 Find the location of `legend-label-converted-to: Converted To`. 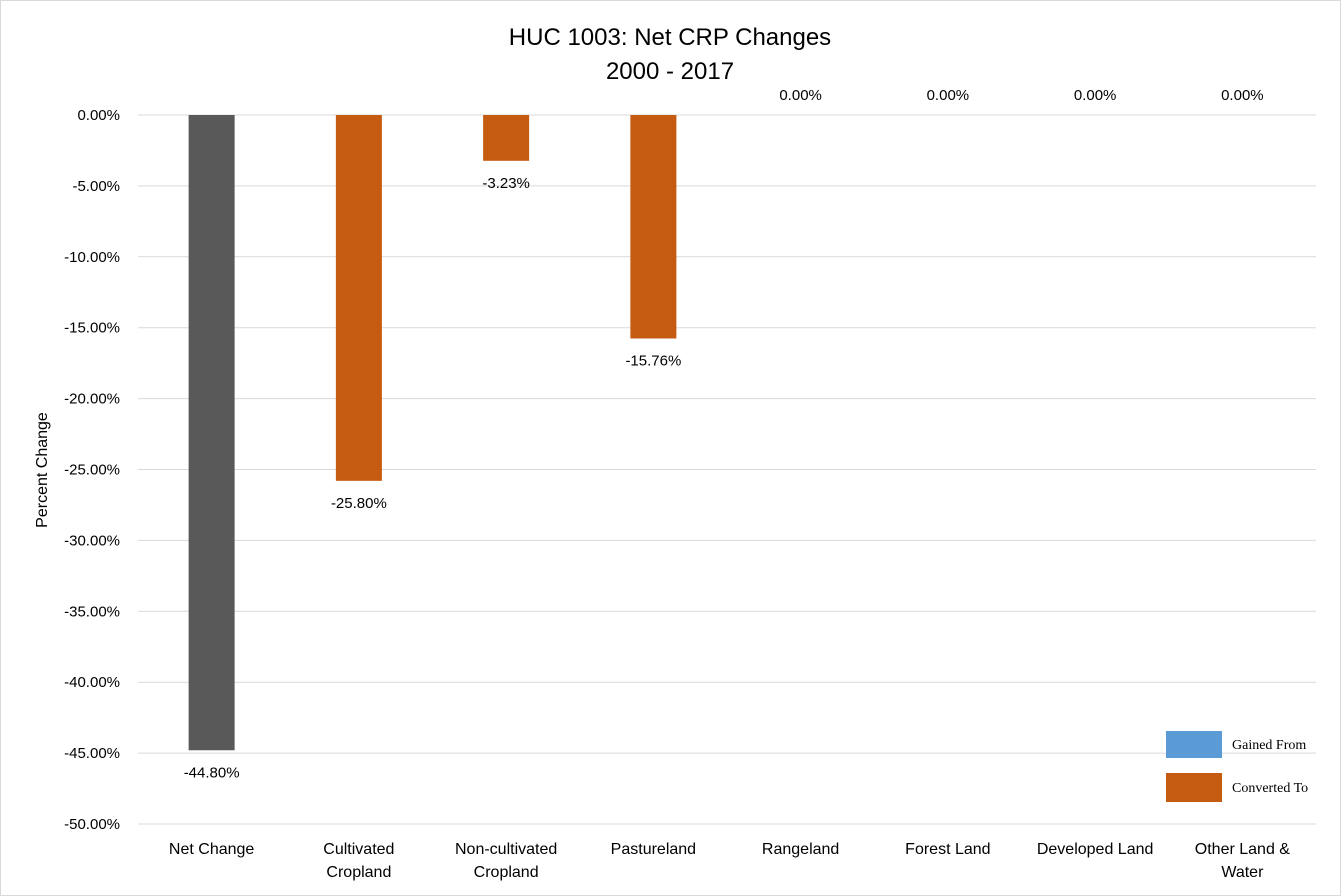

legend-label-converted-to: Converted To is located at coordinates (1270, 788).